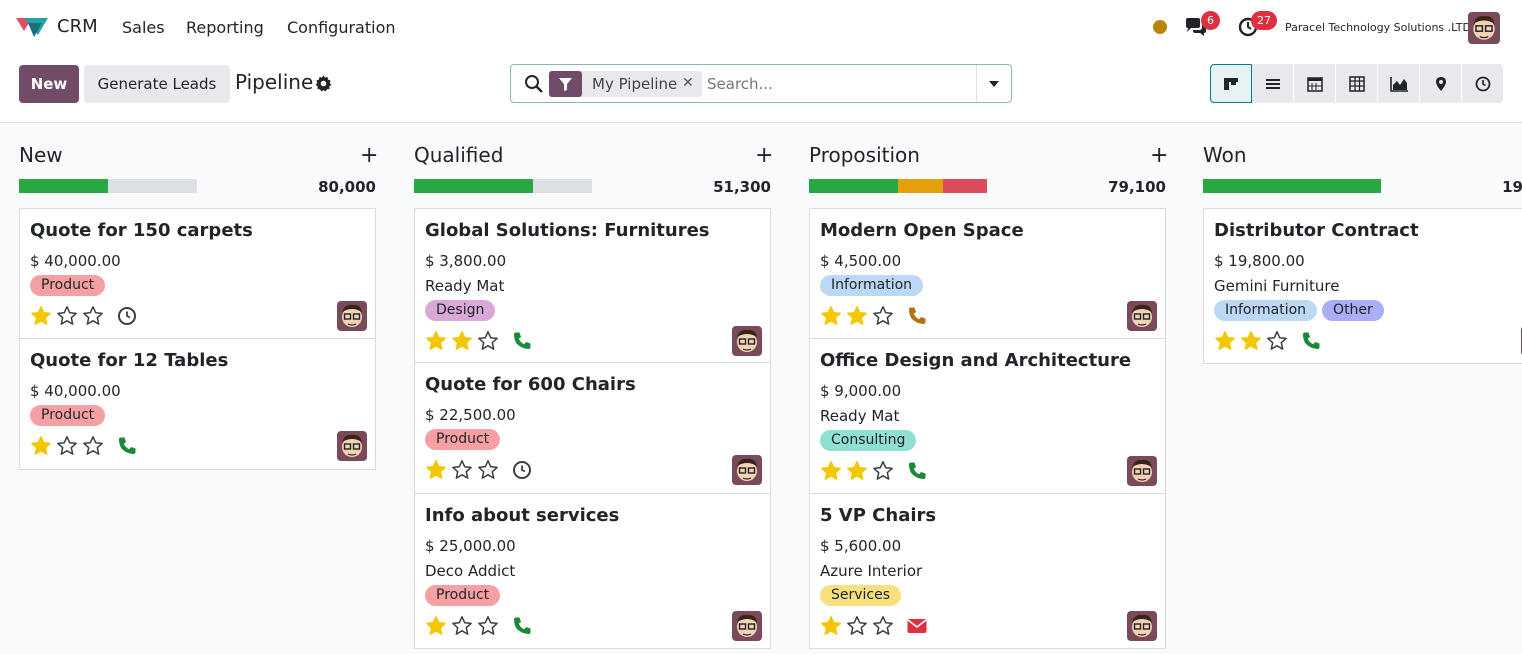 This screenshot has height=654, width=1522. I want to click on search-input, so click(839, 84).